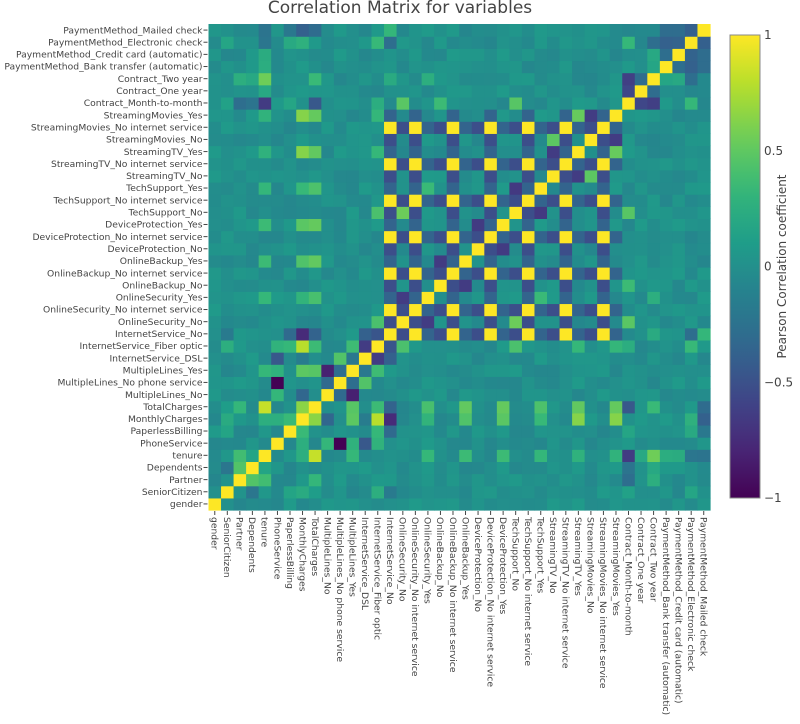 Image resolution: width=800 pixels, height=724 pixels. Describe the element at coordinates (640, 560) in the screenshot. I see `x-tick-label: Contract_One year` at that location.